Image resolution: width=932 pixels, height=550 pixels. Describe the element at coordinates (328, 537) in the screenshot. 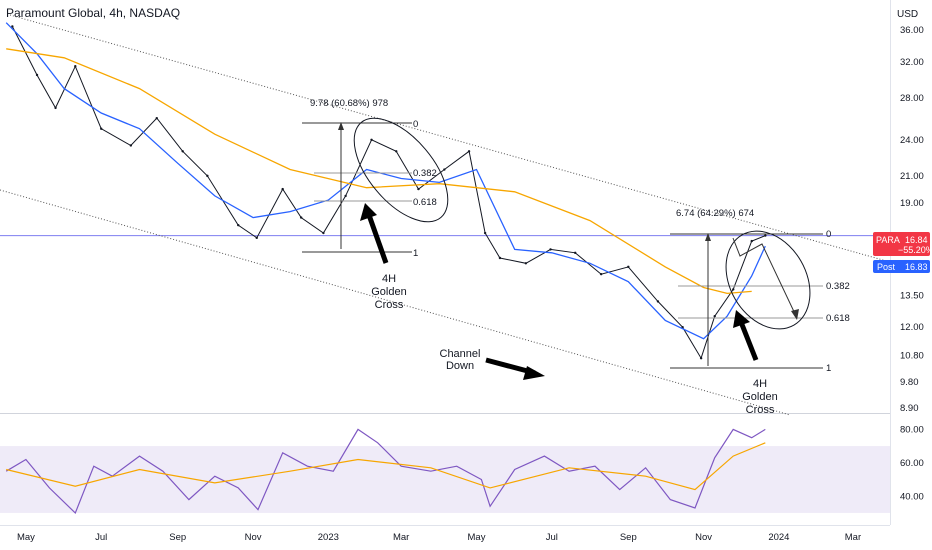

I see `time-tick-label: 2023` at that location.